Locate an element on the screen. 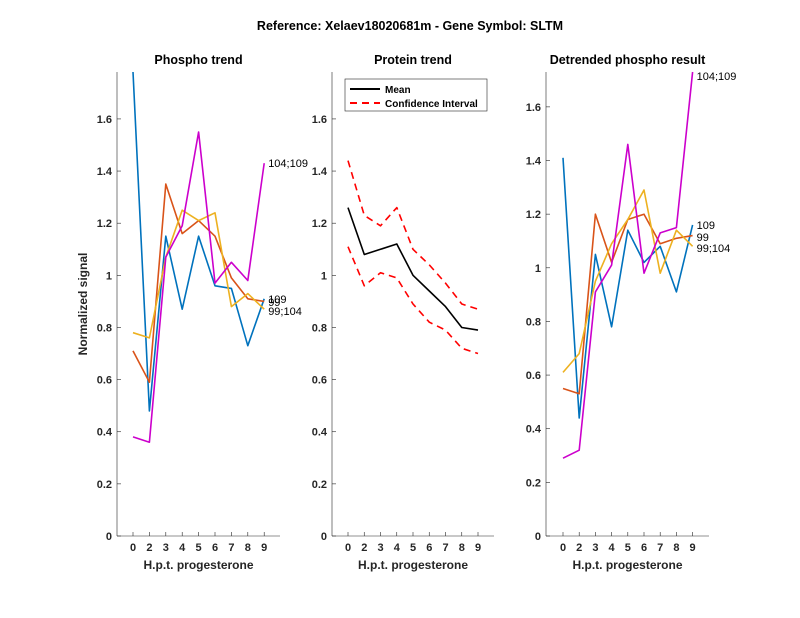 The image size is (800, 618). panel-title: Detrended phospho result is located at coordinates (628, 60).